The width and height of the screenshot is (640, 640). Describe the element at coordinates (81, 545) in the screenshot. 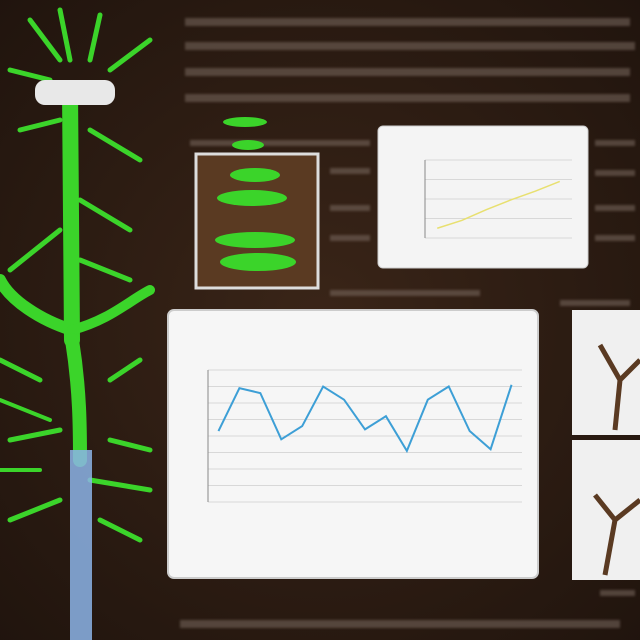

I see `axon` at that location.